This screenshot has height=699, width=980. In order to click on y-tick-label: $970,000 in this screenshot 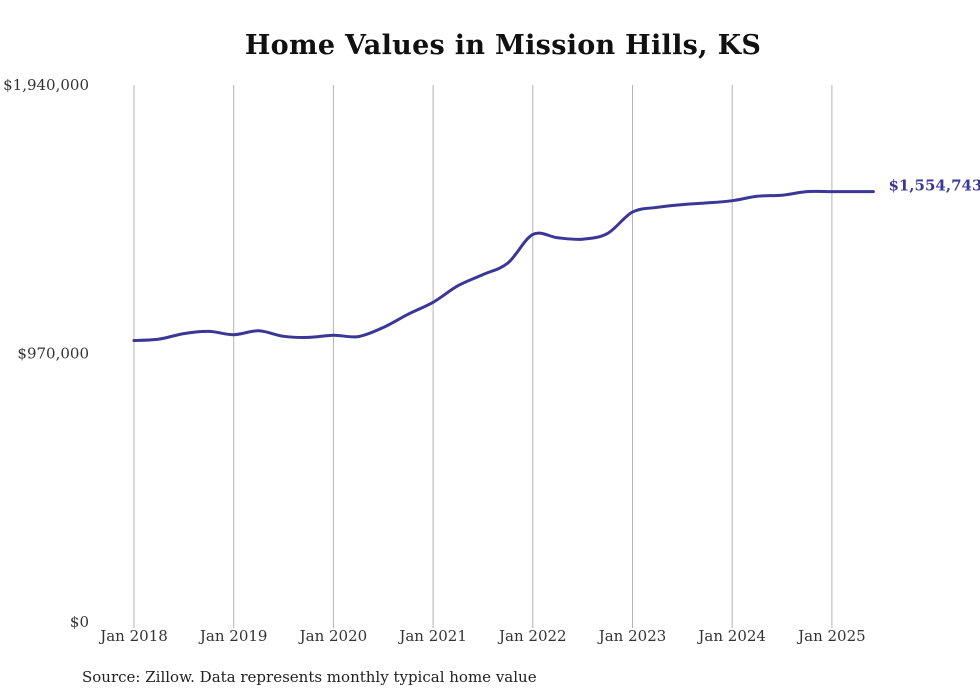, I will do `click(53, 354)`.